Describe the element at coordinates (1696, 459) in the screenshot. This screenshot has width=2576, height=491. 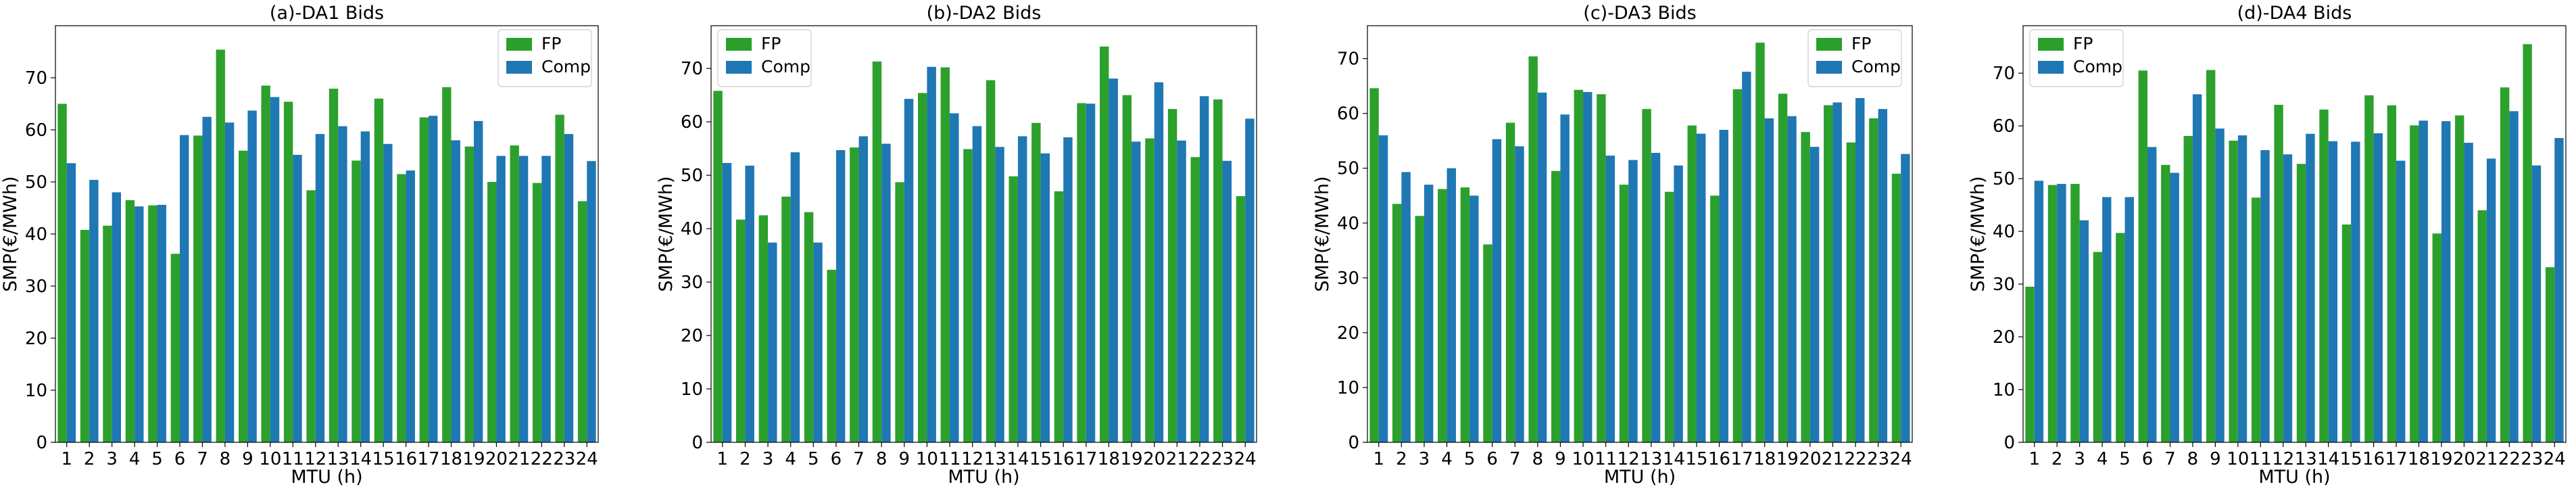
I see `x-tick-label: 15` at that location.